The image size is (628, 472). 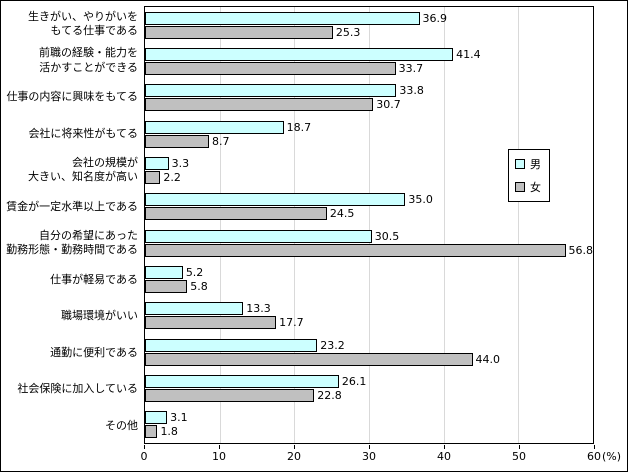 What do you see at coordinates (194, 272) in the screenshot?
I see `bar-value-label: 5.2` at bounding box center [194, 272].